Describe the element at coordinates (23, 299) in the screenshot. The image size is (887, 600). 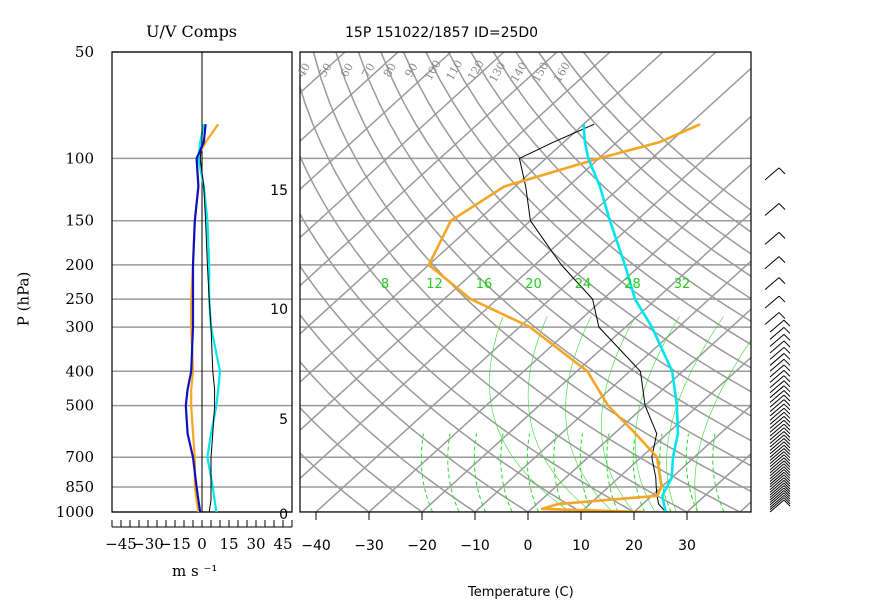
I see `uv-y-axis-label: P (hPa)` at that location.